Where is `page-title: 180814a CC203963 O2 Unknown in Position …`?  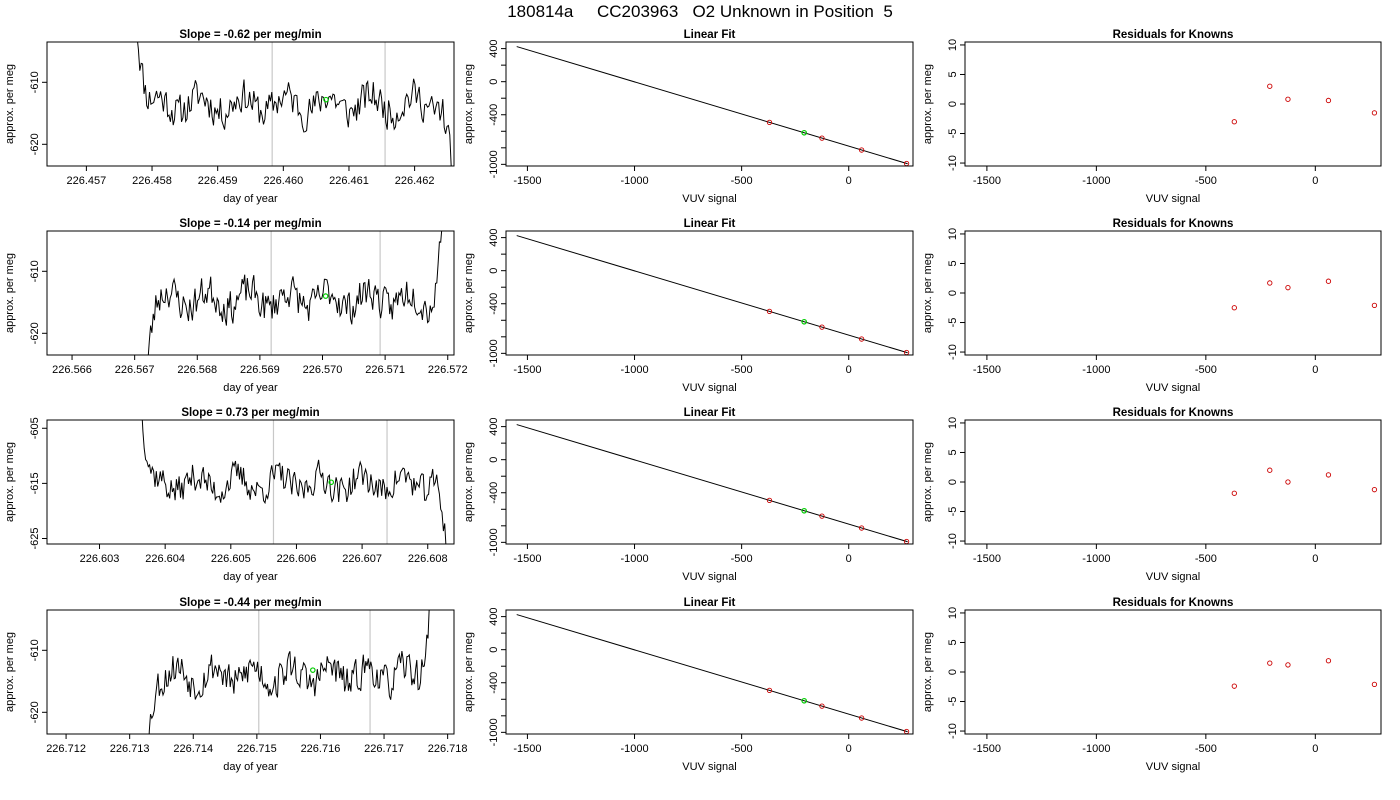 page-title: 180814a CC203963 O2 Unknown in Position … is located at coordinates (700, 11).